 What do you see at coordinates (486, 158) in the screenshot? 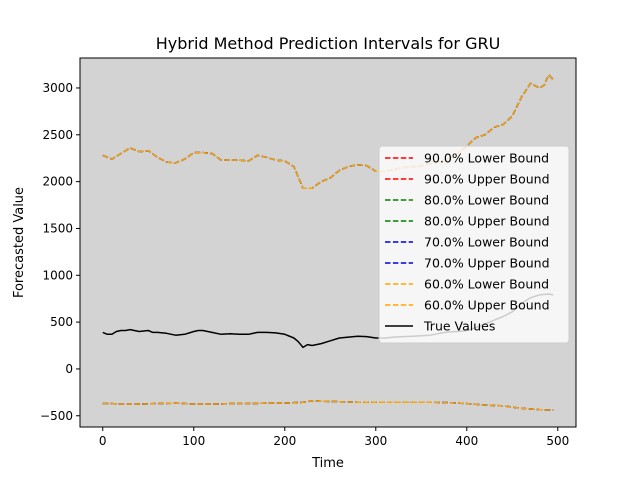
I see `legend-label: 90.0% Lower Bound` at bounding box center [486, 158].